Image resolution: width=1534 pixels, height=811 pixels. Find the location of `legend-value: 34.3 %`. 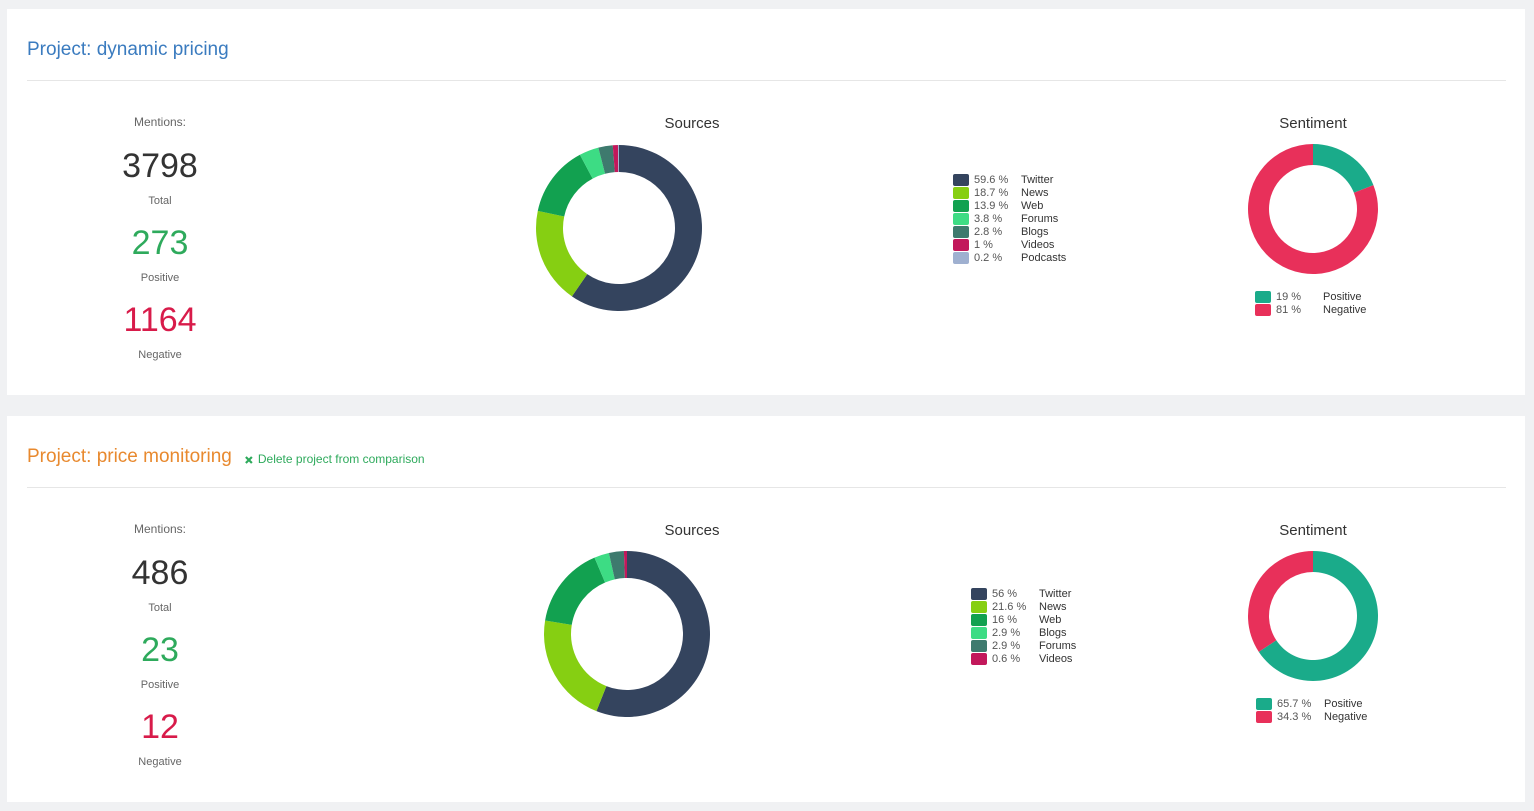

legend-value: 34.3 % is located at coordinates (1294, 717).